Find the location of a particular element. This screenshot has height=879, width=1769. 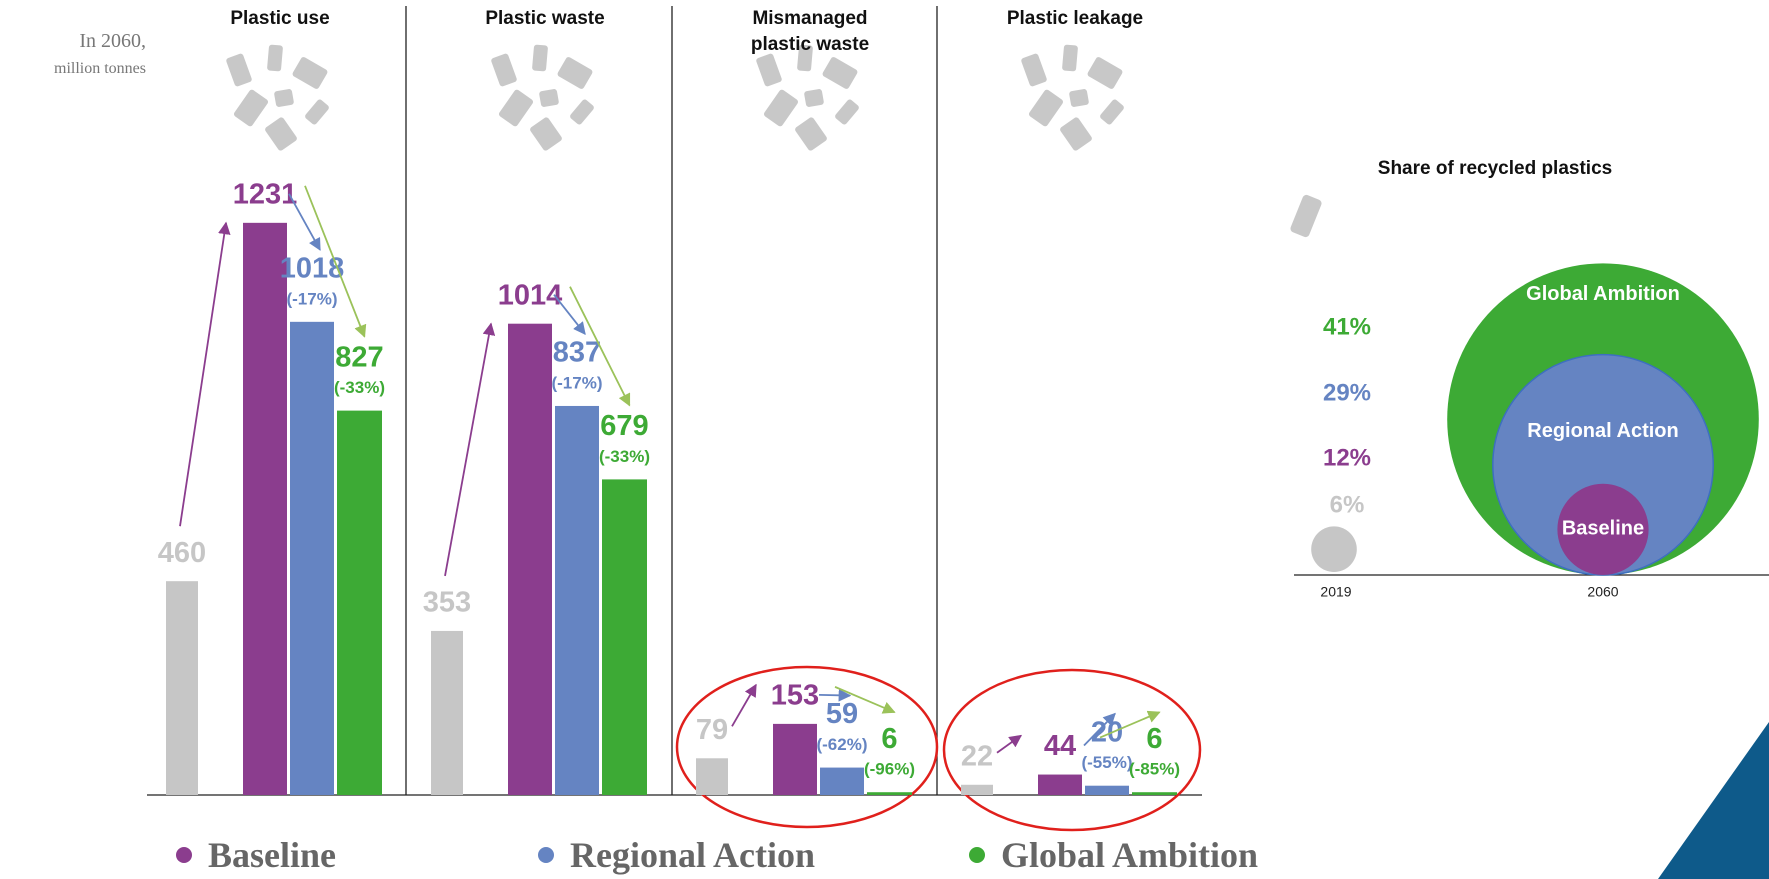

legend-item: Baseline is located at coordinates (256, 855).